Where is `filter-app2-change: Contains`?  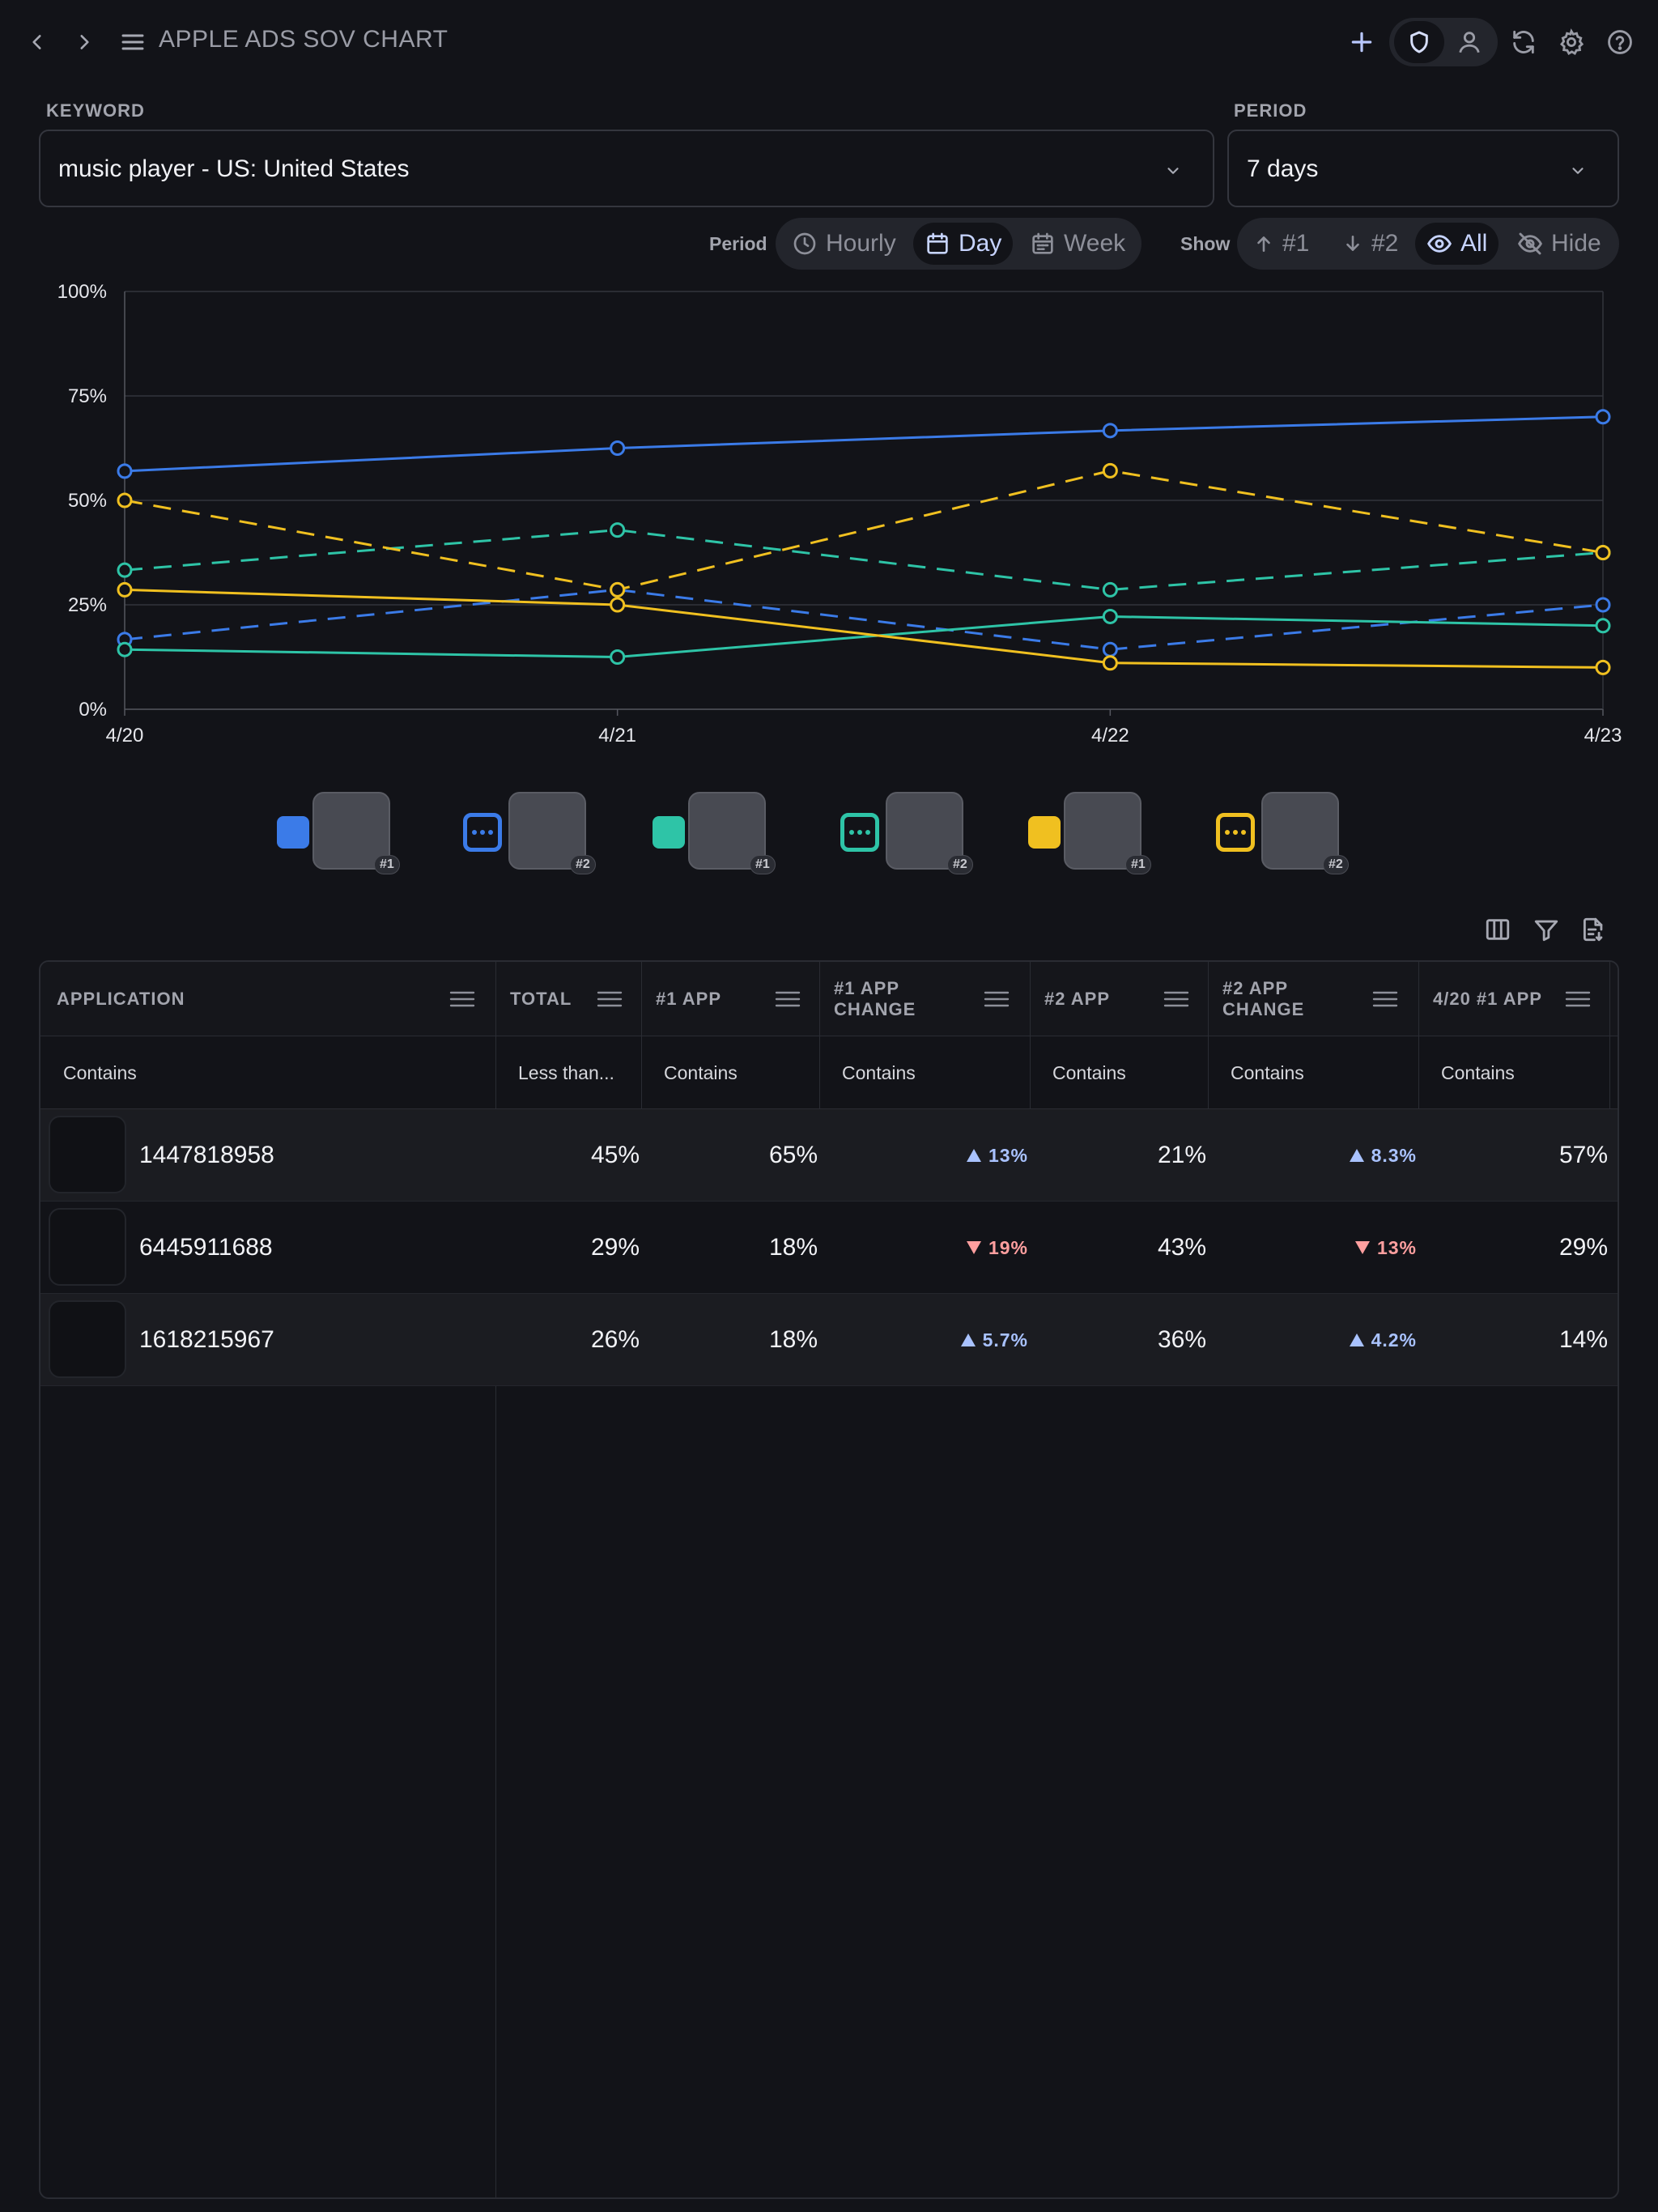 filter-app2-change: Contains is located at coordinates (1267, 1072).